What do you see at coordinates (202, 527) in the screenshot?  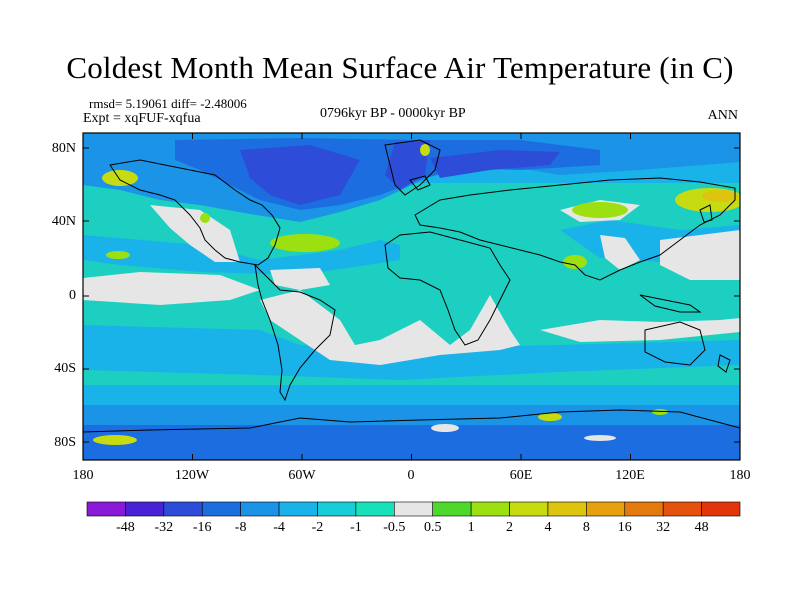 I see `colorbar-tick-label: -16` at bounding box center [202, 527].